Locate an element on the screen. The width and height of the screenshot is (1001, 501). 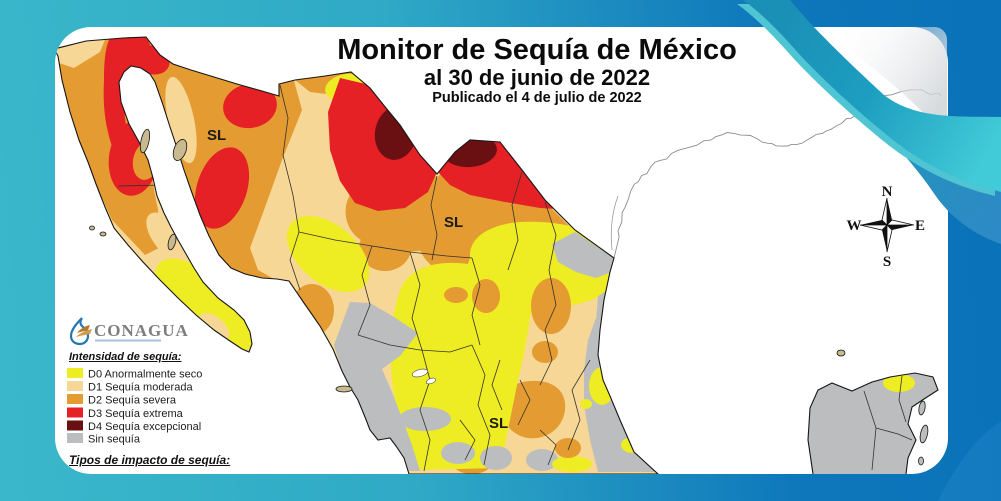
svg-text: E is located at coordinates (920, 226).